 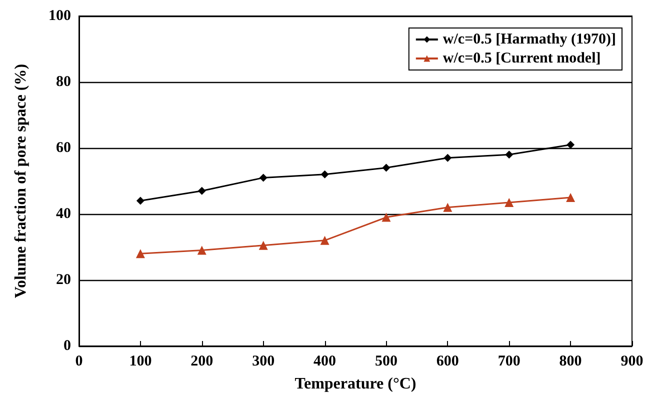 What do you see at coordinates (59, 16) in the screenshot?
I see `y-tick-label: 100` at bounding box center [59, 16].